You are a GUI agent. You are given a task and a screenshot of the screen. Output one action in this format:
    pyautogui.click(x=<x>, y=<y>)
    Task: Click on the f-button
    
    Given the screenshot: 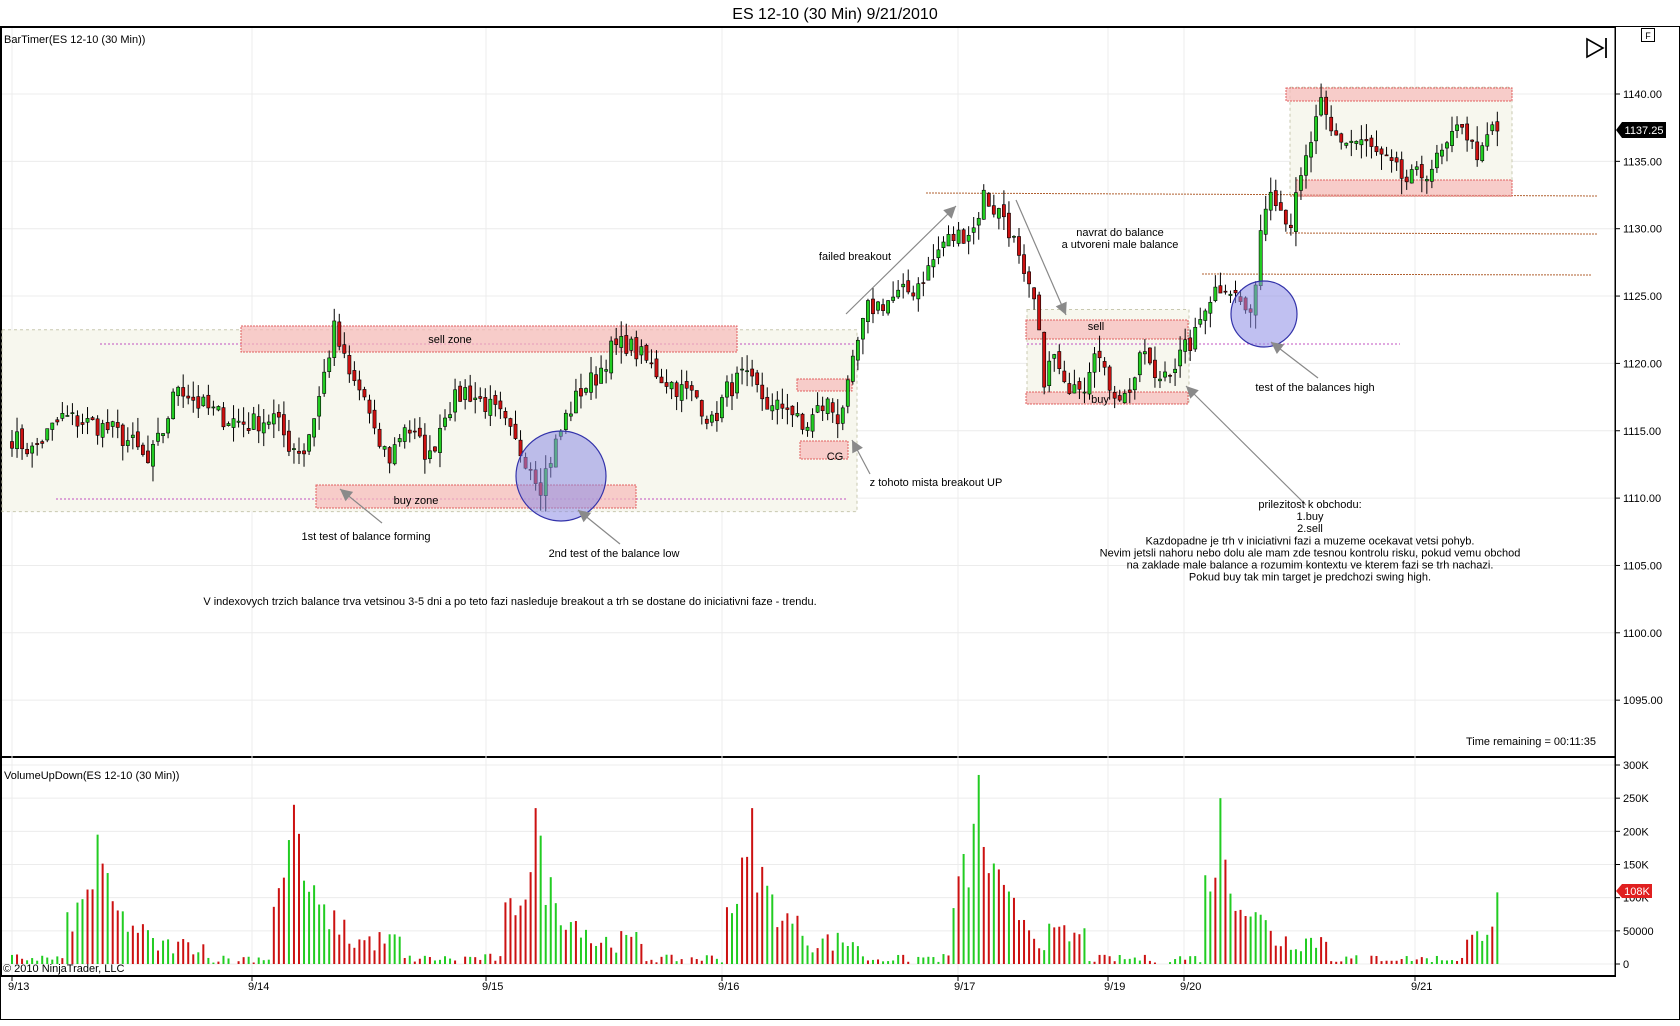 What is the action you would take?
    pyautogui.click(x=1648, y=35)
    